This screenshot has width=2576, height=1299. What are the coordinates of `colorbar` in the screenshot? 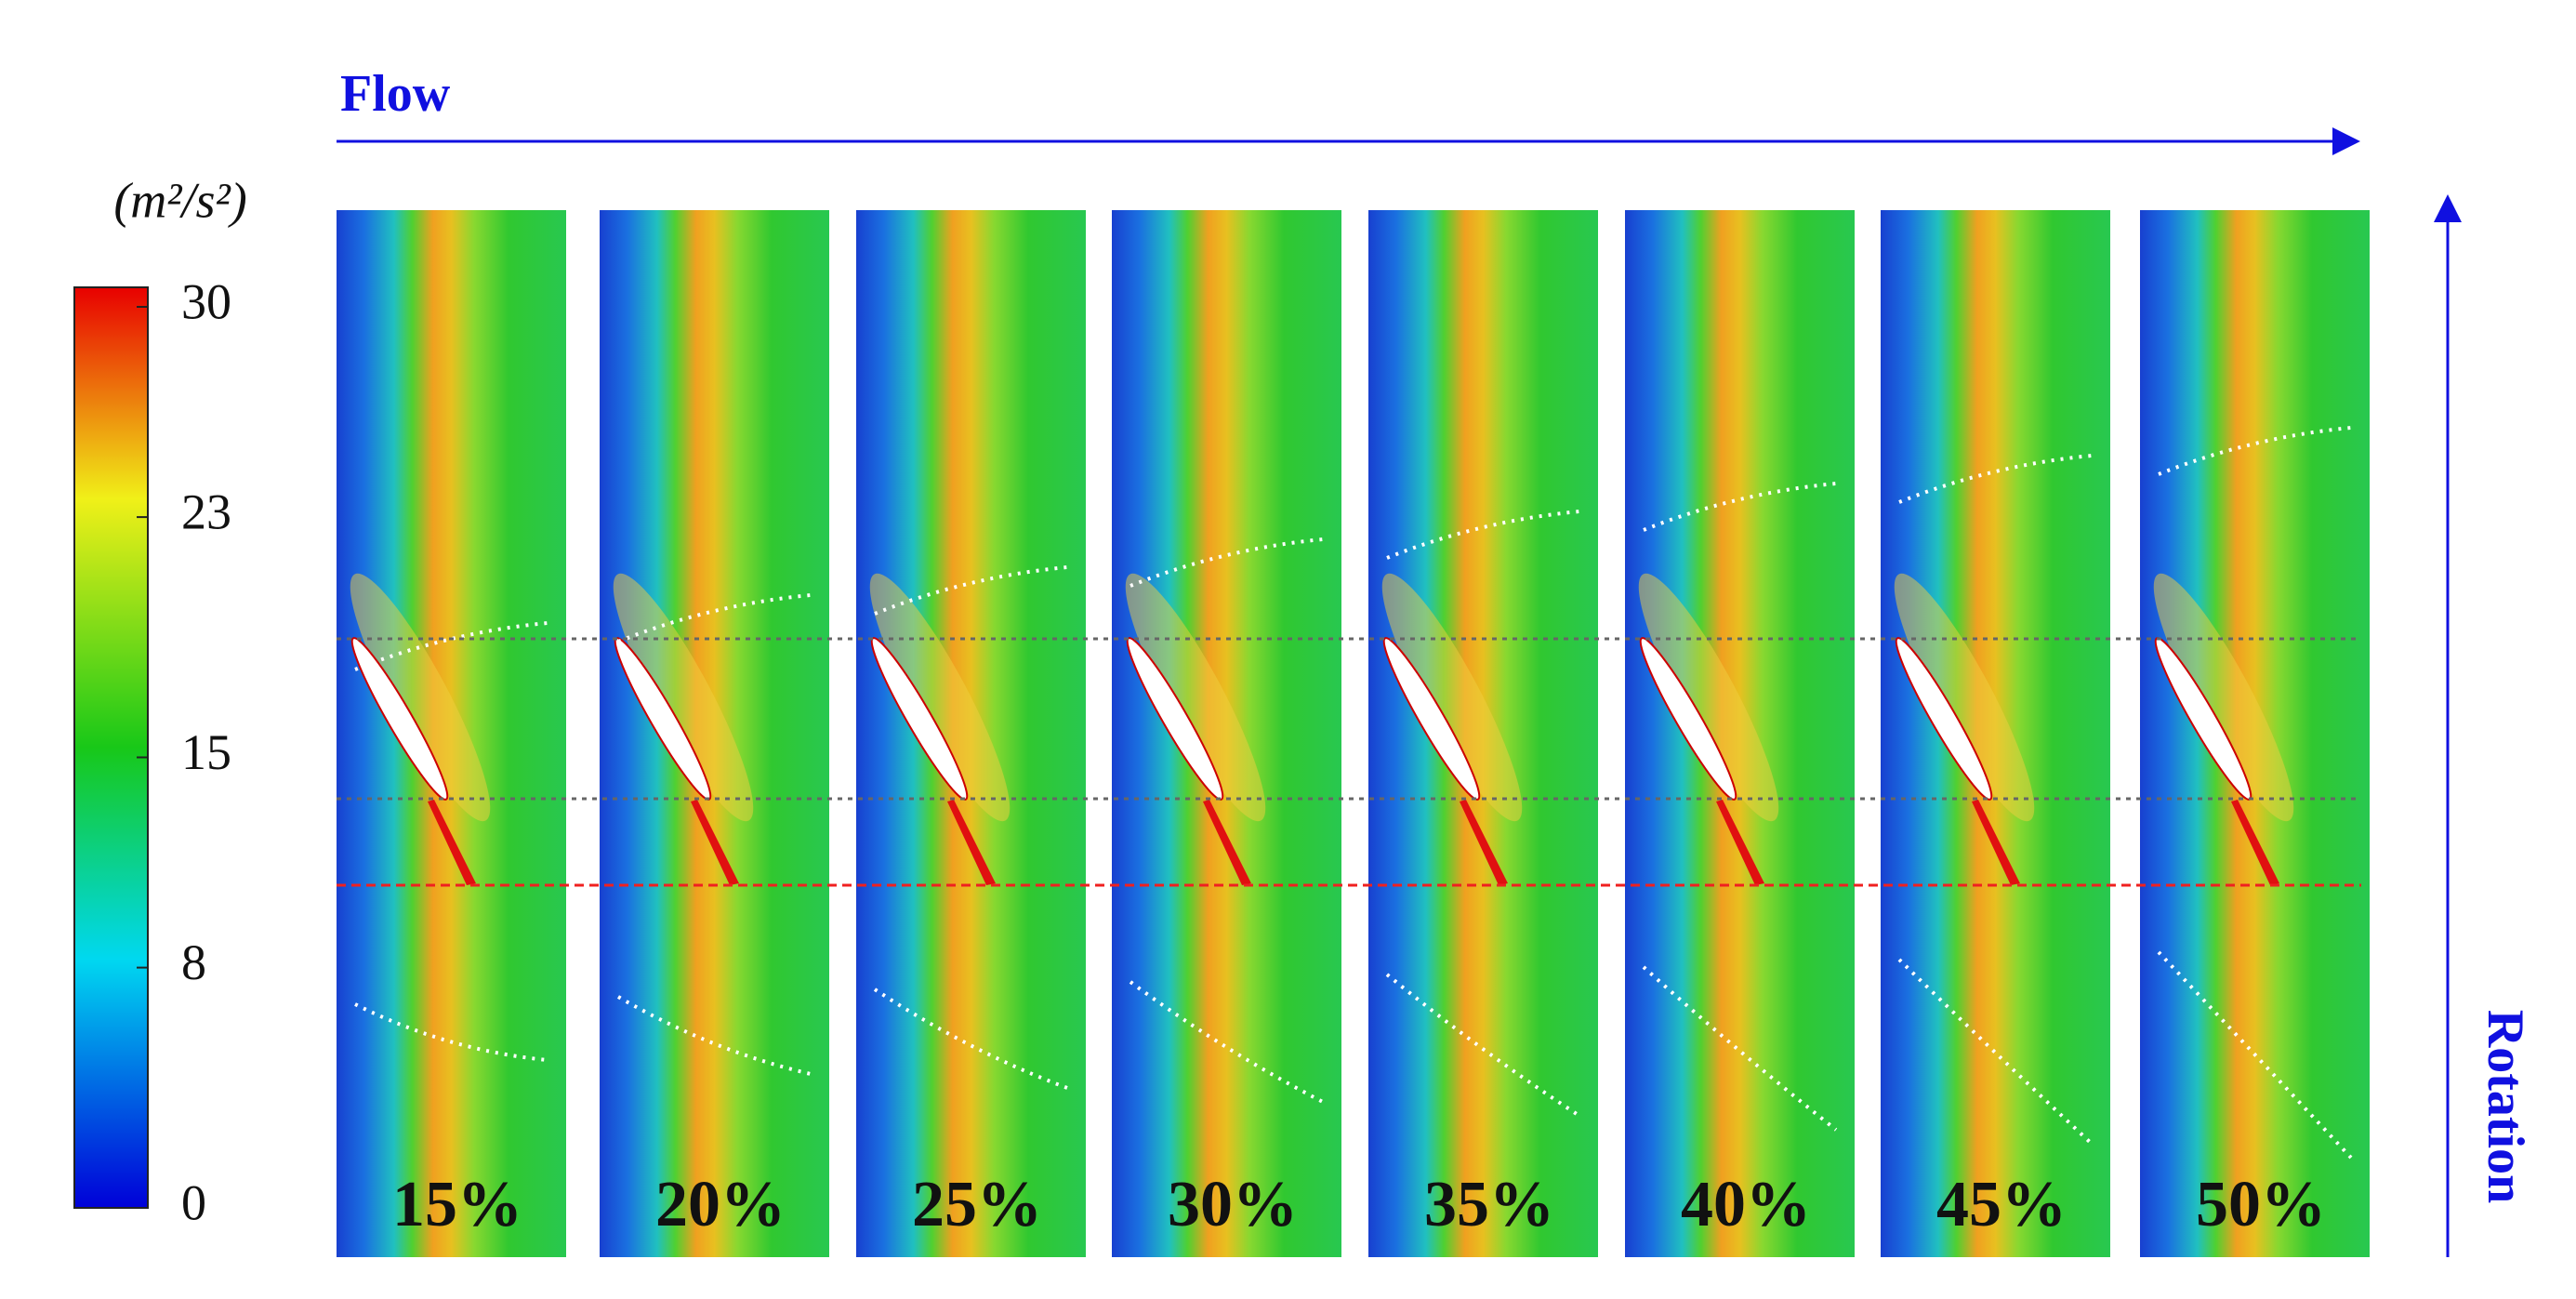 It's located at (111, 747).